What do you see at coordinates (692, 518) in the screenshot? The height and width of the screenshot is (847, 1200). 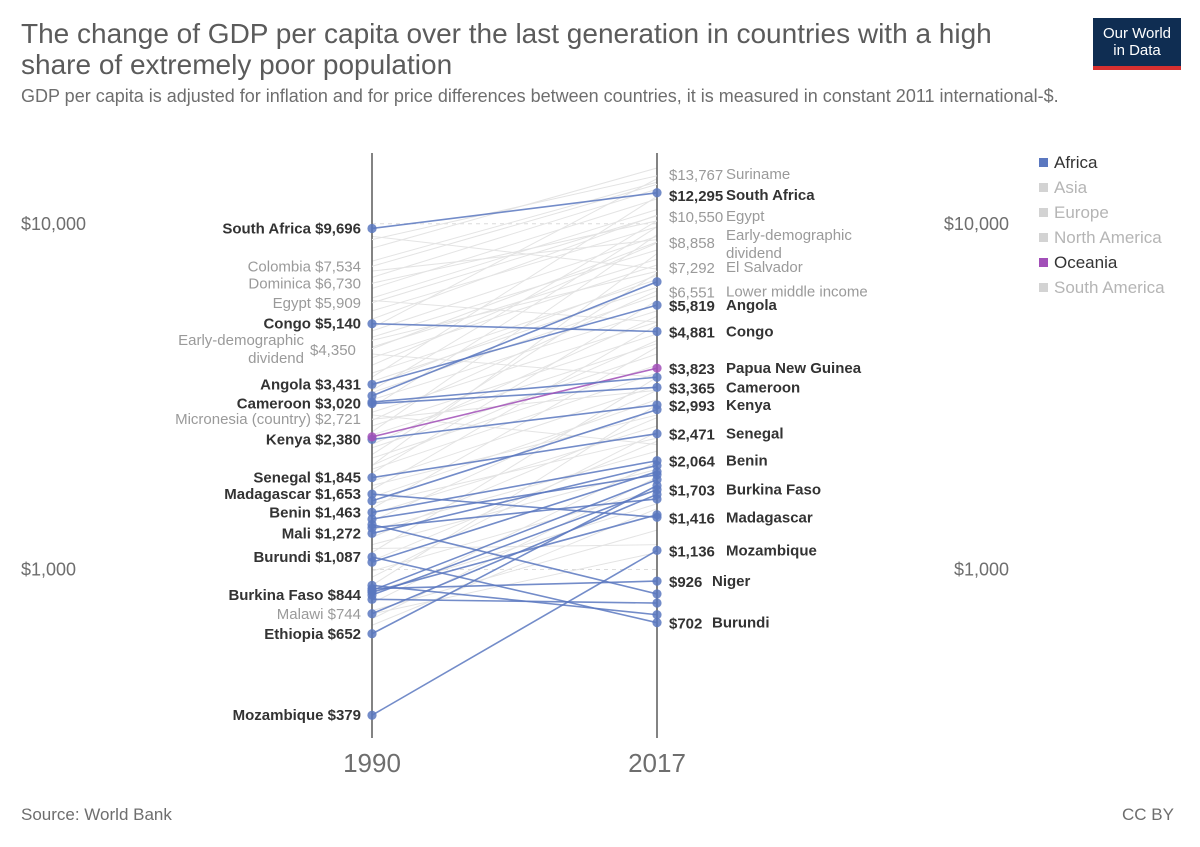 I see `right-value-madagascar: $1,416` at bounding box center [692, 518].